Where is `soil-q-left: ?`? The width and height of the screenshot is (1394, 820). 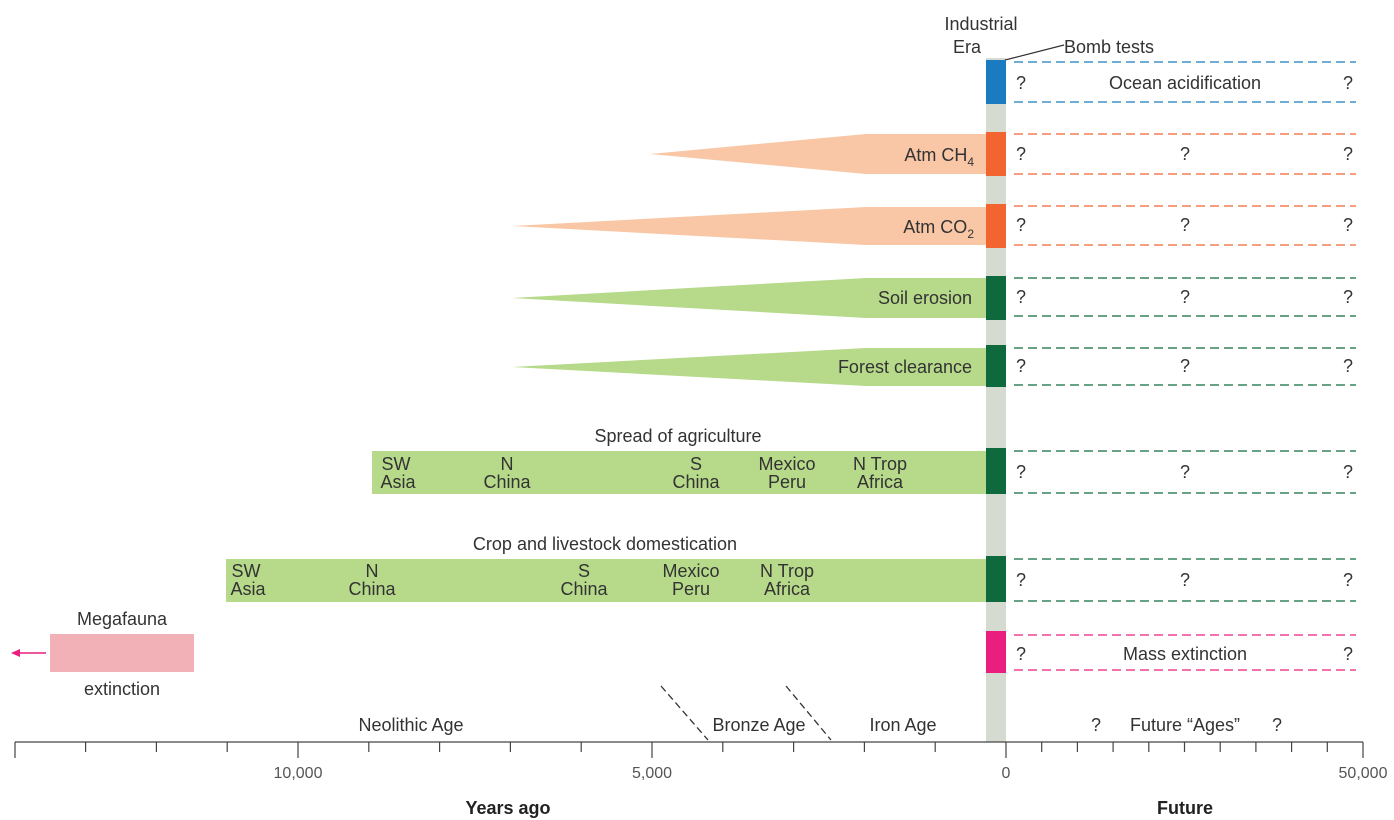 soil-q-left: ? is located at coordinates (1021, 297).